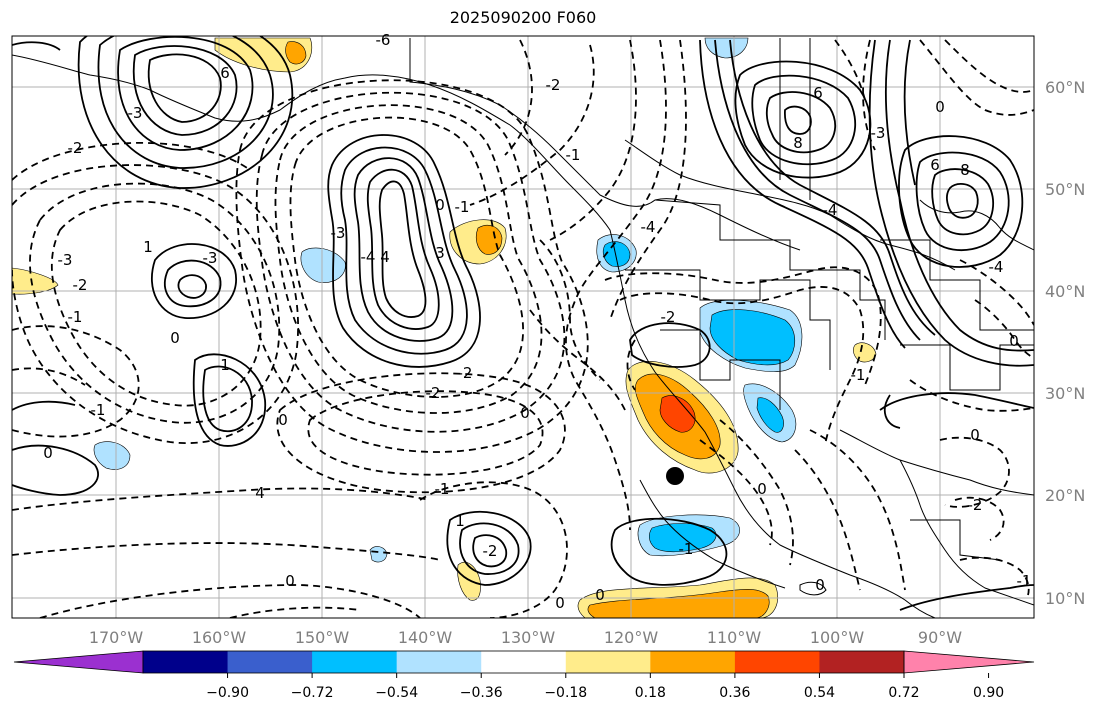 This screenshot has height=712, width=1105. I want to click on colorbar-tick-label: 0.18, so click(650, 693).